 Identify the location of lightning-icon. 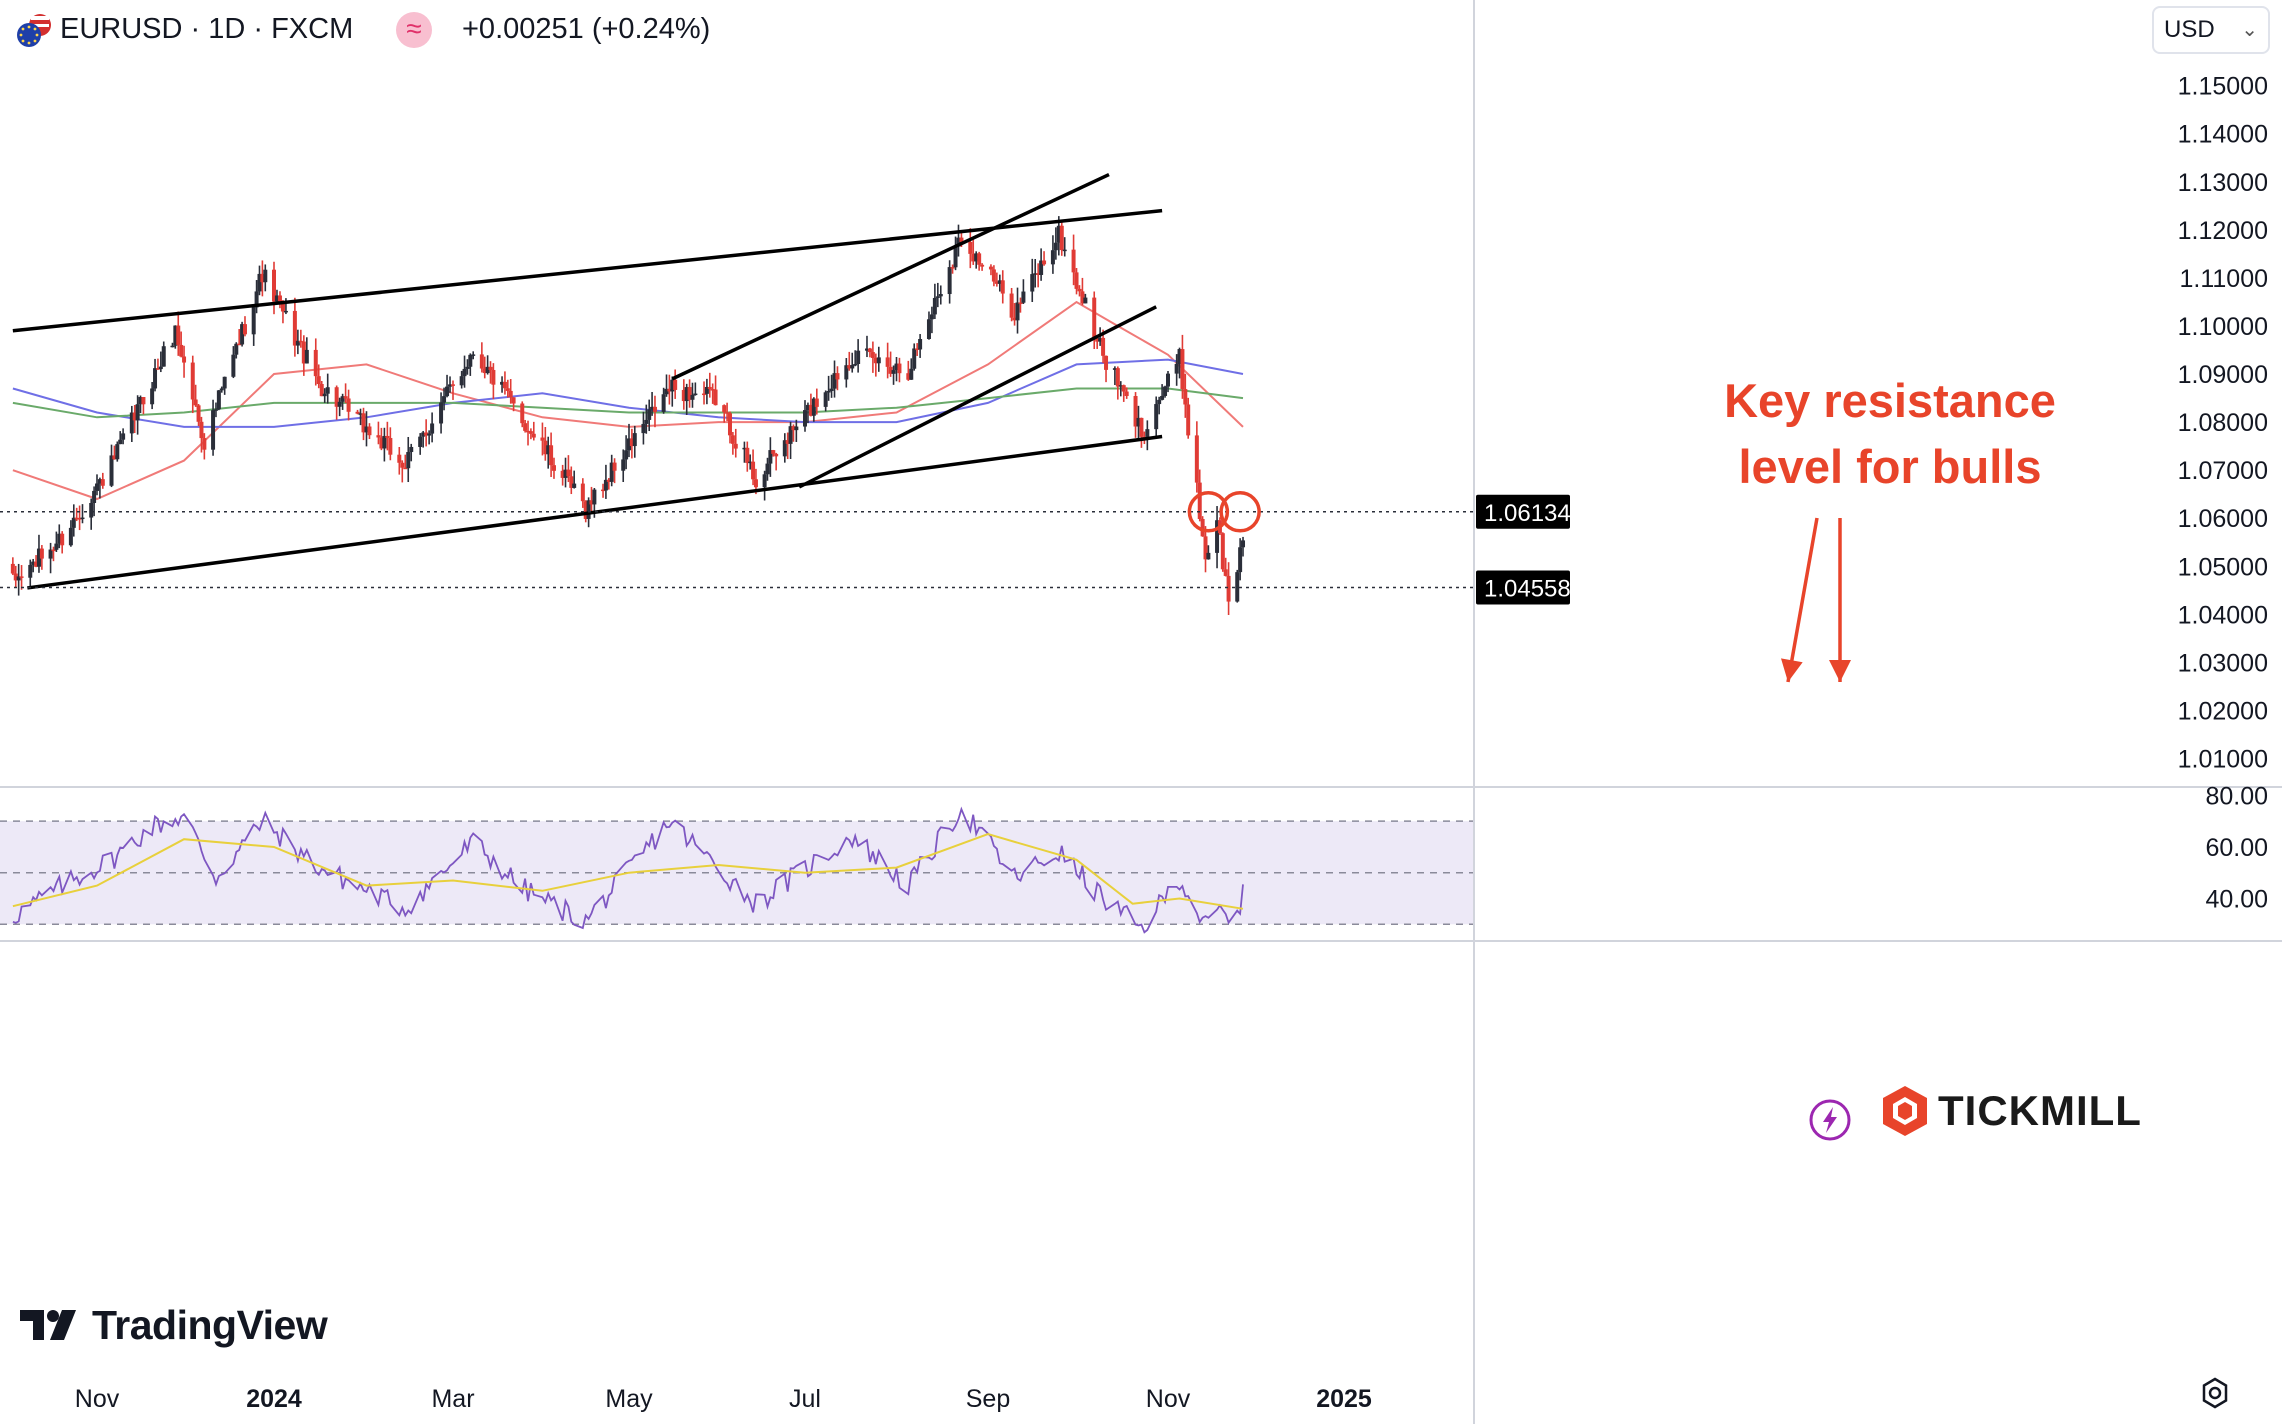
(1830, 1120).